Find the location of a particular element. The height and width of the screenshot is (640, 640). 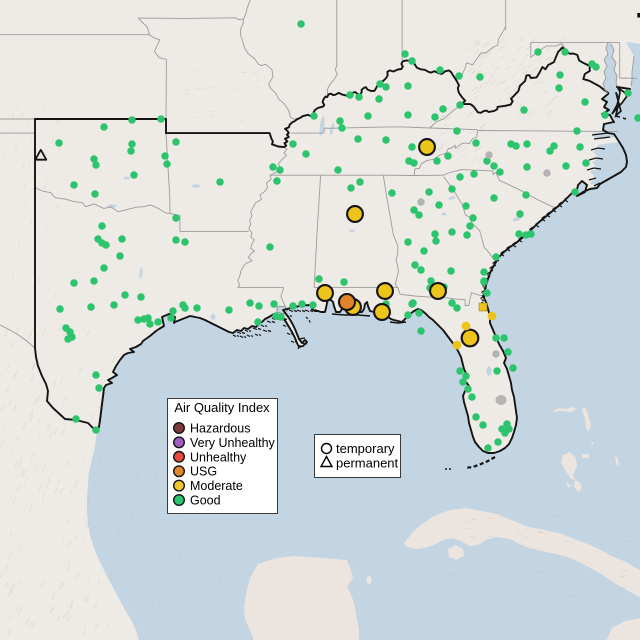

svg-text: Moderate is located at coordinates (216, 486).